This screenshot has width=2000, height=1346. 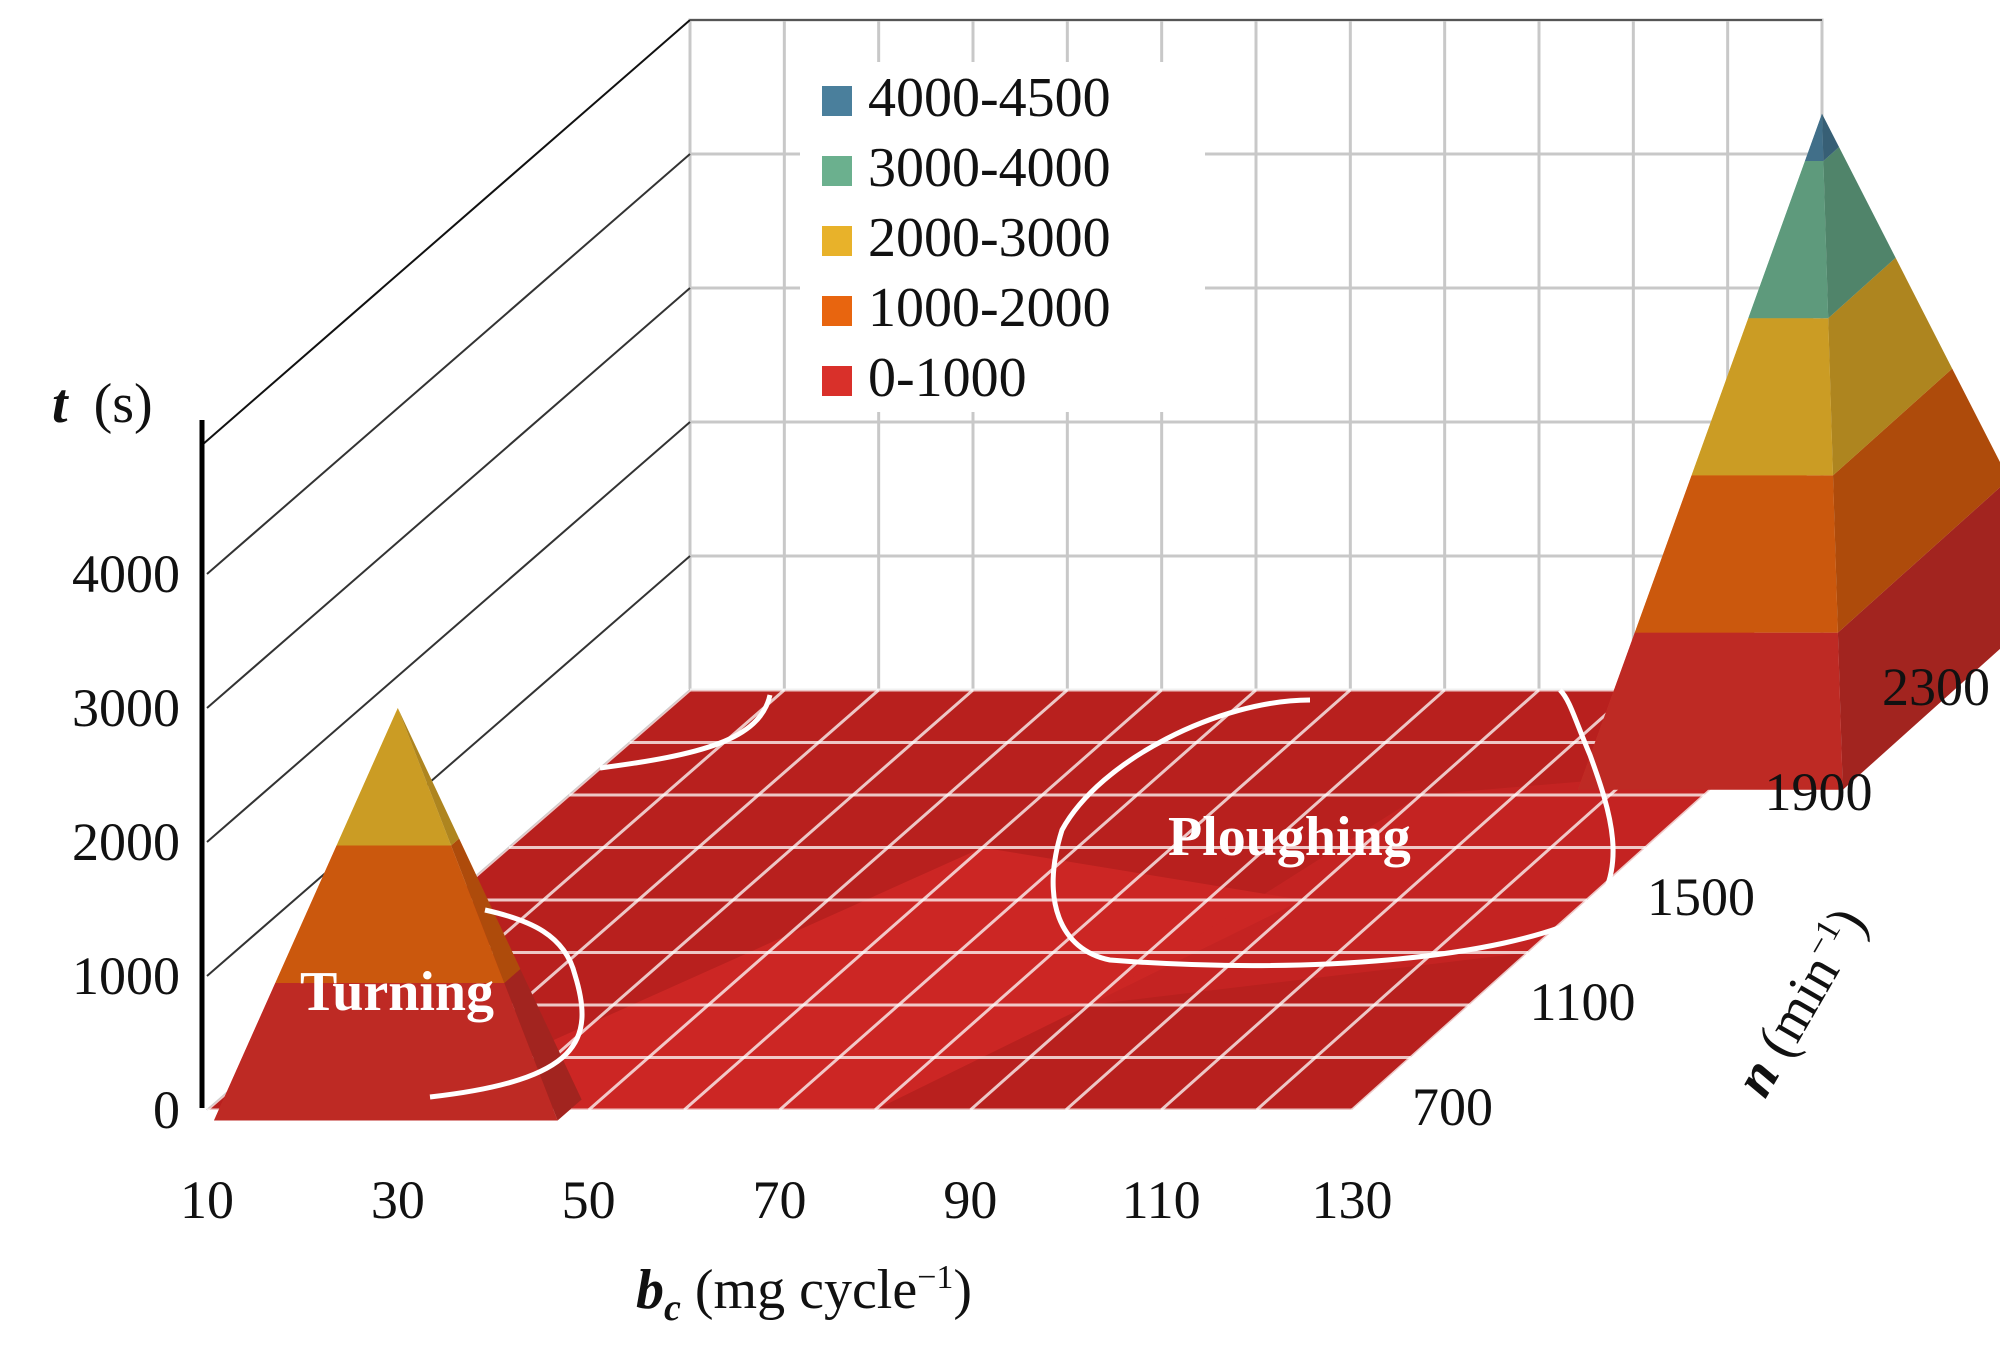 I want to click on x-axis-var: b, so click(x=650, y=1290).